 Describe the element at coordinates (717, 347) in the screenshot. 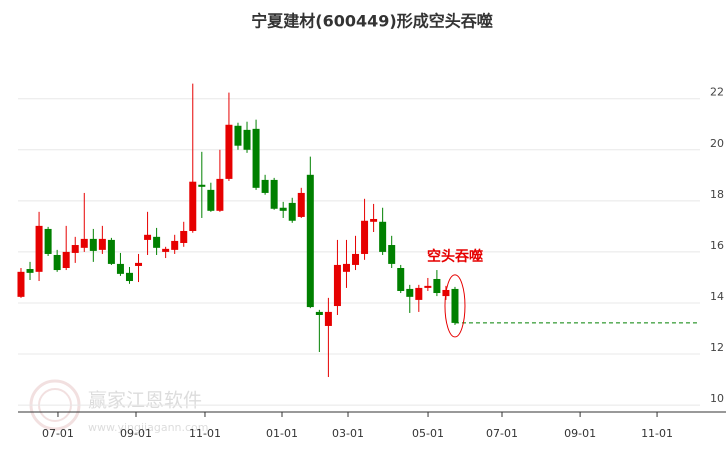

I see `y-tick-label: 12` at that location.